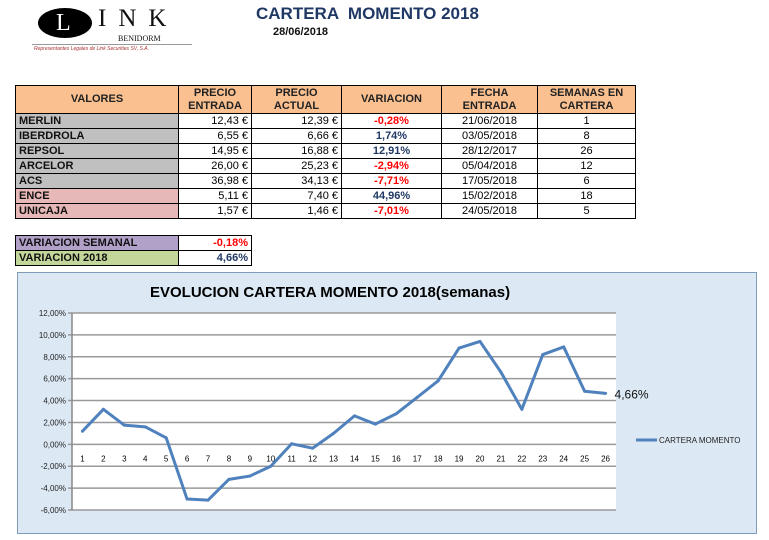 Image resolution: width=769 pixels, height=540 pixels. What do you see at coordinates (53, 510) in the screenshot?
I see `y-tick-label: -6,00%` at bounding box center [53, 510].